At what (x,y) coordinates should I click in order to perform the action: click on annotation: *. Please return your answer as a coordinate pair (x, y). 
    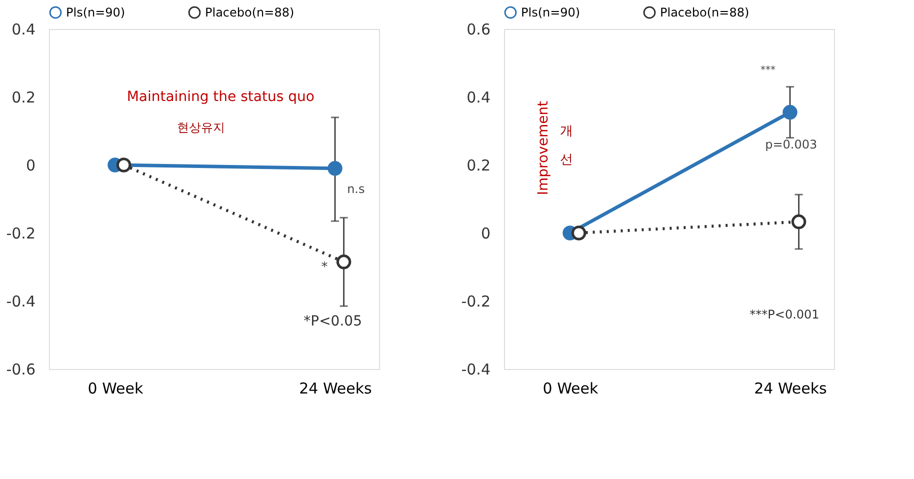
    Looking at the image, I should click on (324, 267).